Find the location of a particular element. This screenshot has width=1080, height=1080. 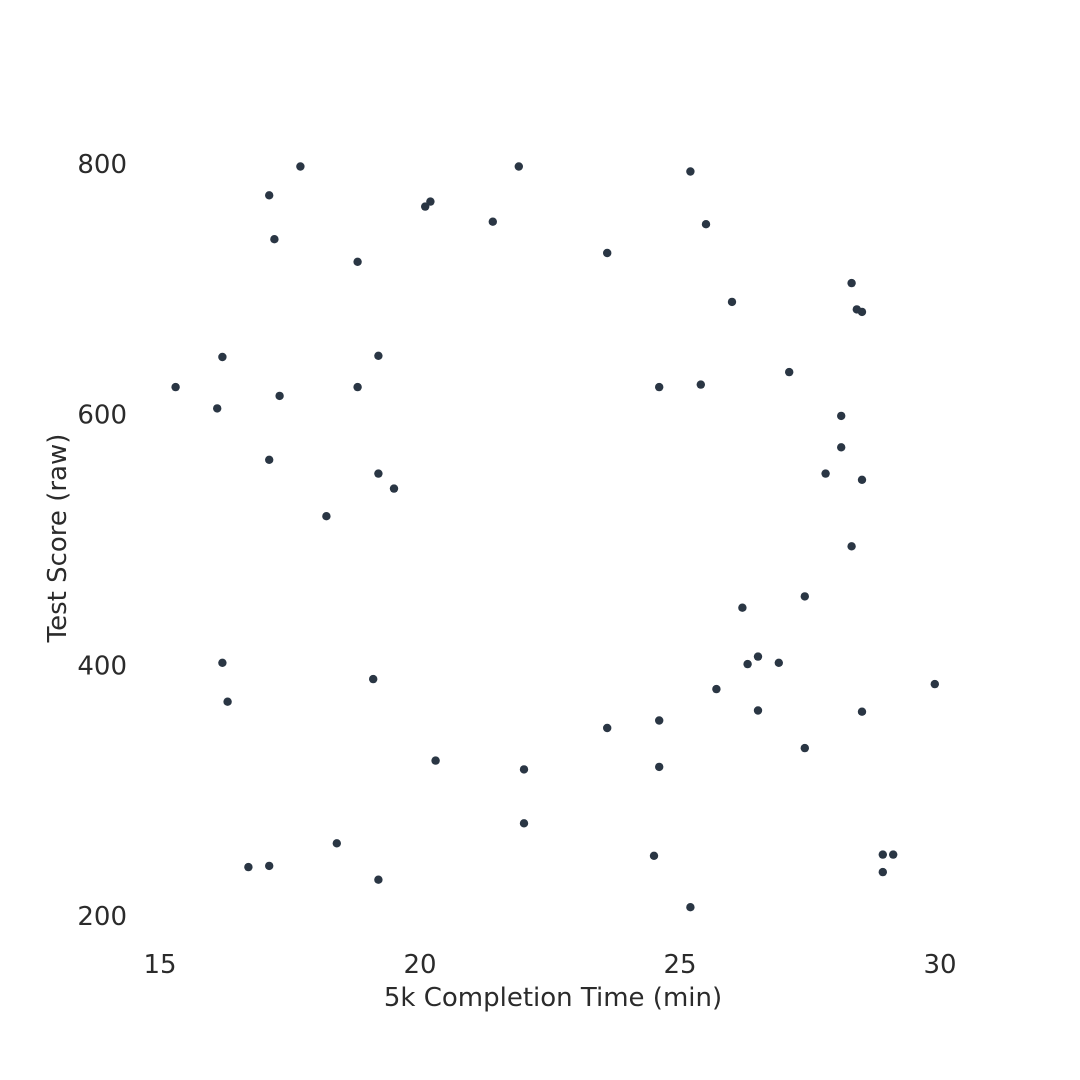

x-tick-label: 25 is located at coordinates (679, 965).